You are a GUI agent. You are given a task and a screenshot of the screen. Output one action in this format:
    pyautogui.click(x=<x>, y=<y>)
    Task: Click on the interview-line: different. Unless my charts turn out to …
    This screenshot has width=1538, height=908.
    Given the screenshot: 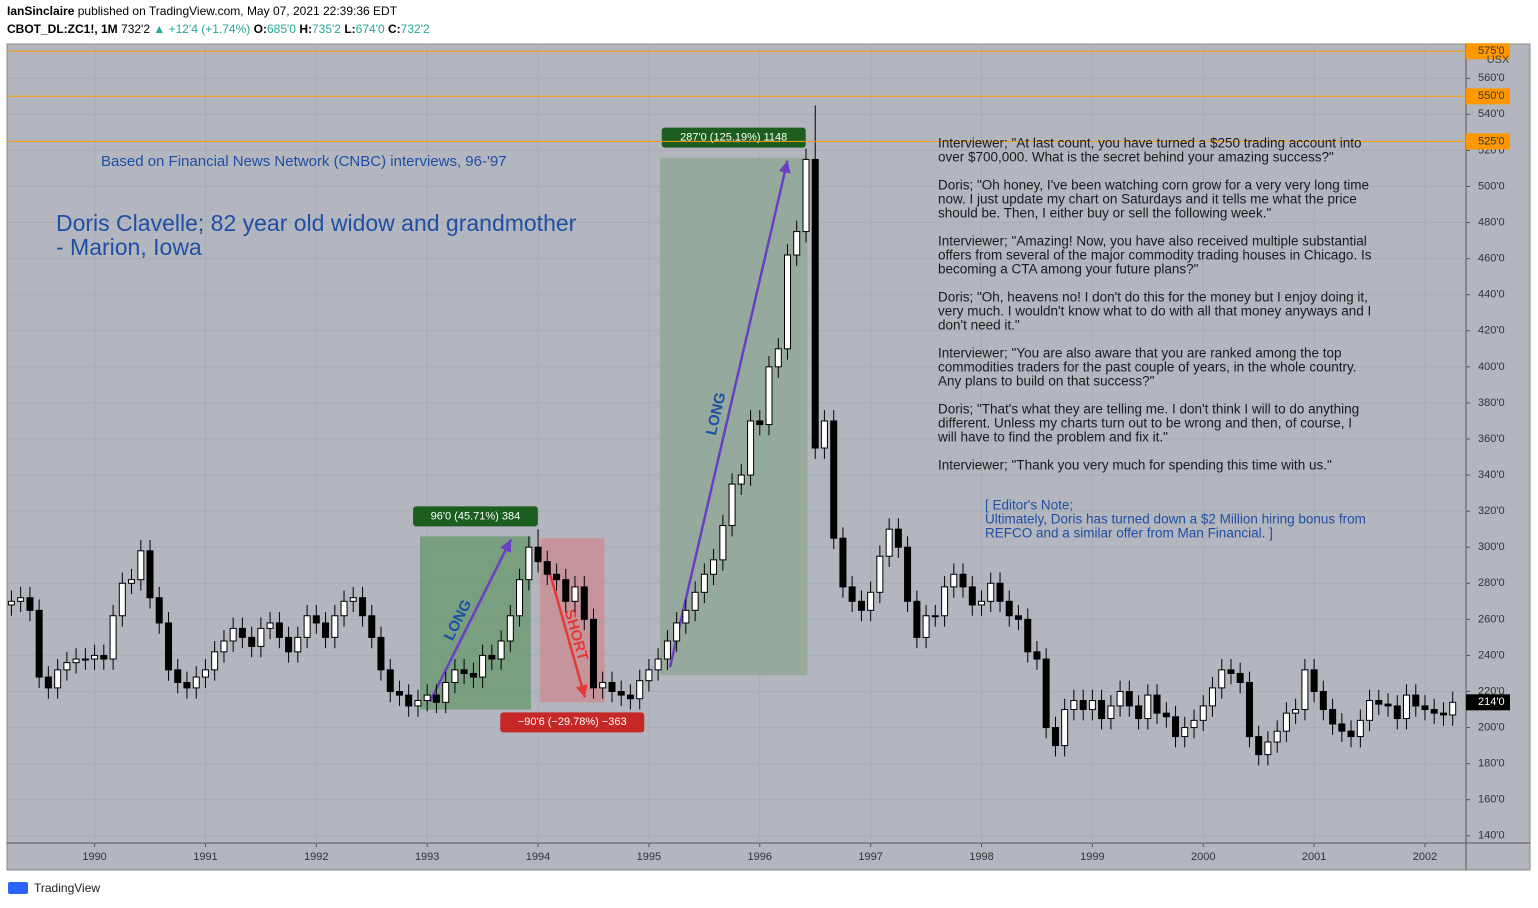 What is the action you would take?
    pyautogui.click(x=1145, y=423)
    